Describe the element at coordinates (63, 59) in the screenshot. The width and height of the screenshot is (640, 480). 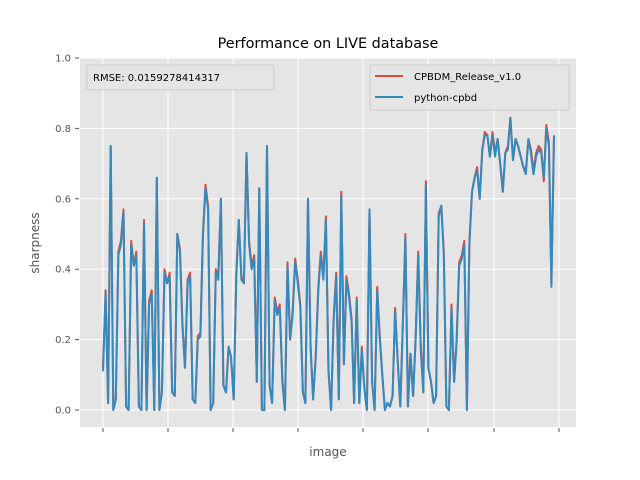
I see `y-tick-label: 1.0` at that location.